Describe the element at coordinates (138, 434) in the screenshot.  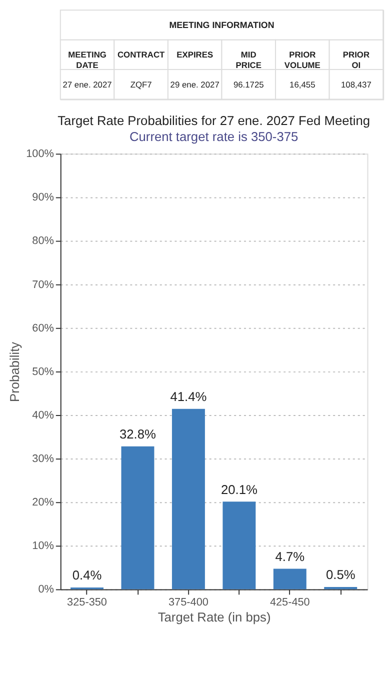
I see `data-label: 32.8%` at that location.